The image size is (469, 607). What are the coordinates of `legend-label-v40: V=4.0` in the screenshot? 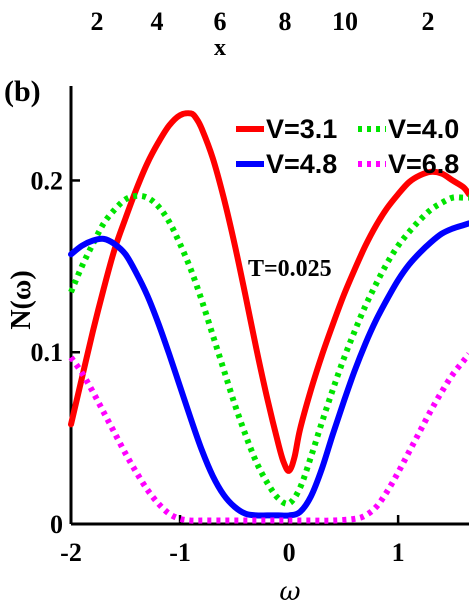 It's located at (423, 129).